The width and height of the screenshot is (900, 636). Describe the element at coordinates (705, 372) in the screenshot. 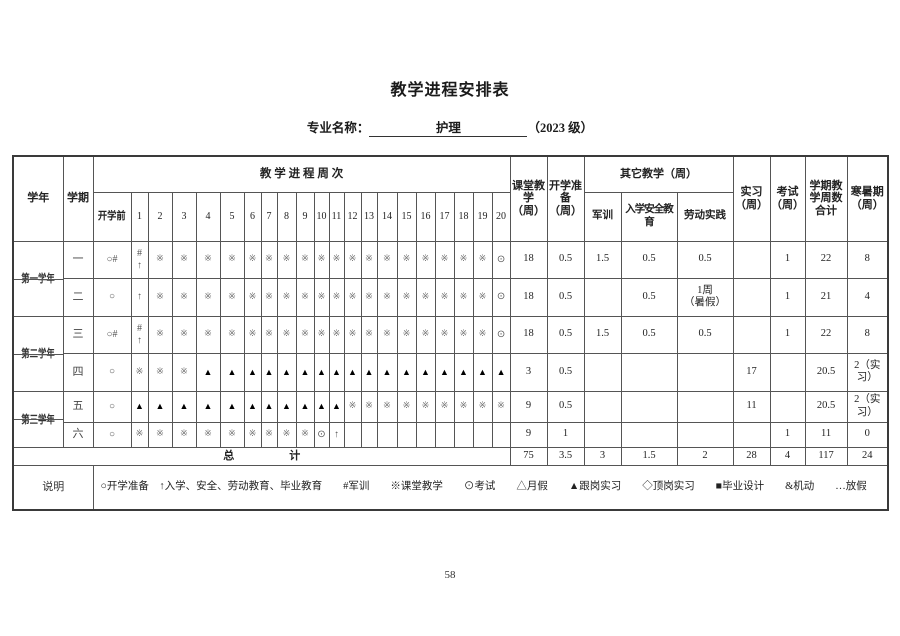

I see `value-cell-laodong` at that location.